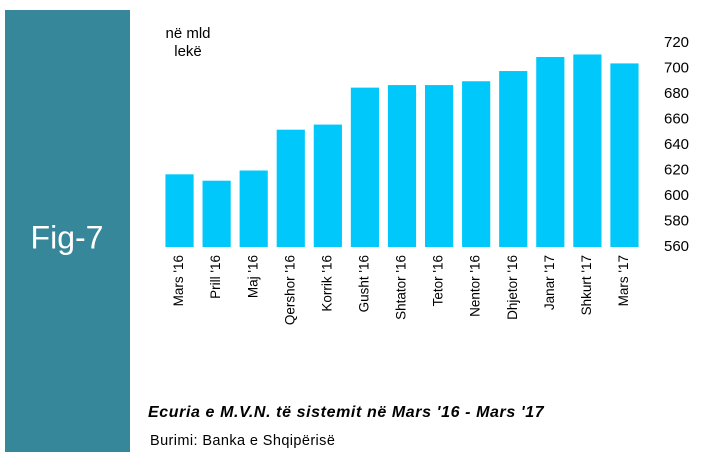  Describe the element at coordinates (676, 67) in the screenshot. I see `y-tick-label: 700` at that location.